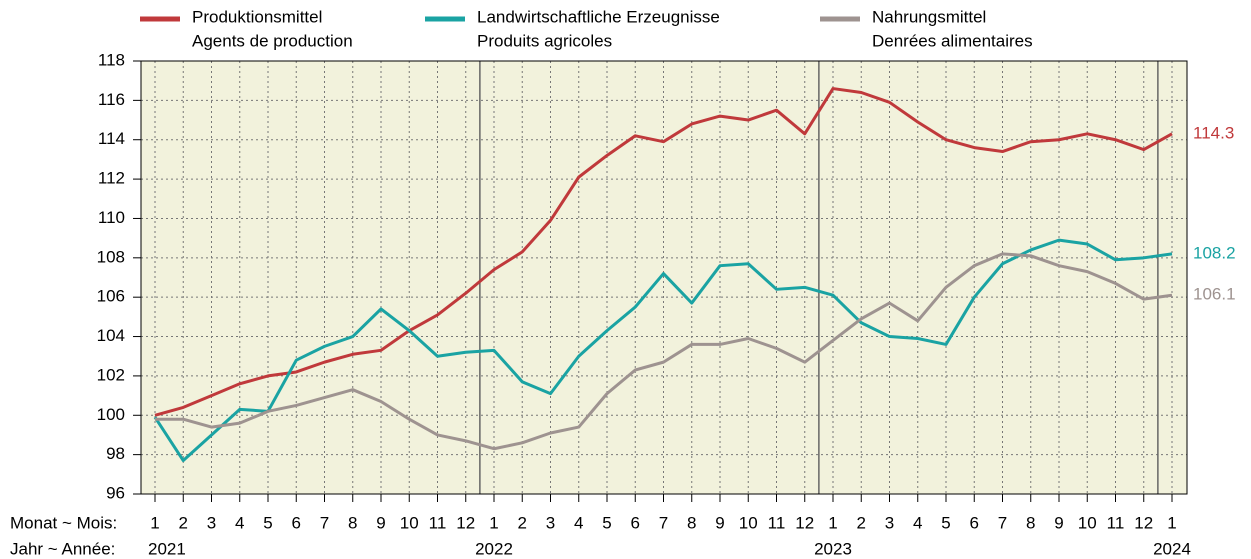 The image size is (1251, 559). What do you see at coordinates (111, 99) in the screenshot?
I see `y-tick-label: 116` at bounding box center [111, 99].